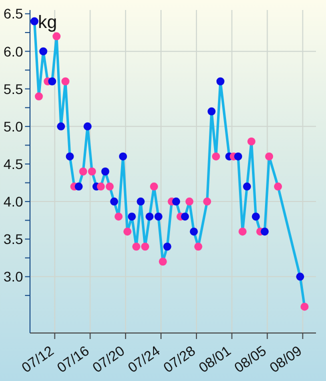  Describe the element at coordinates (14, 164) in the screenshot. I see `y-tick-label: 4.5` at that location.